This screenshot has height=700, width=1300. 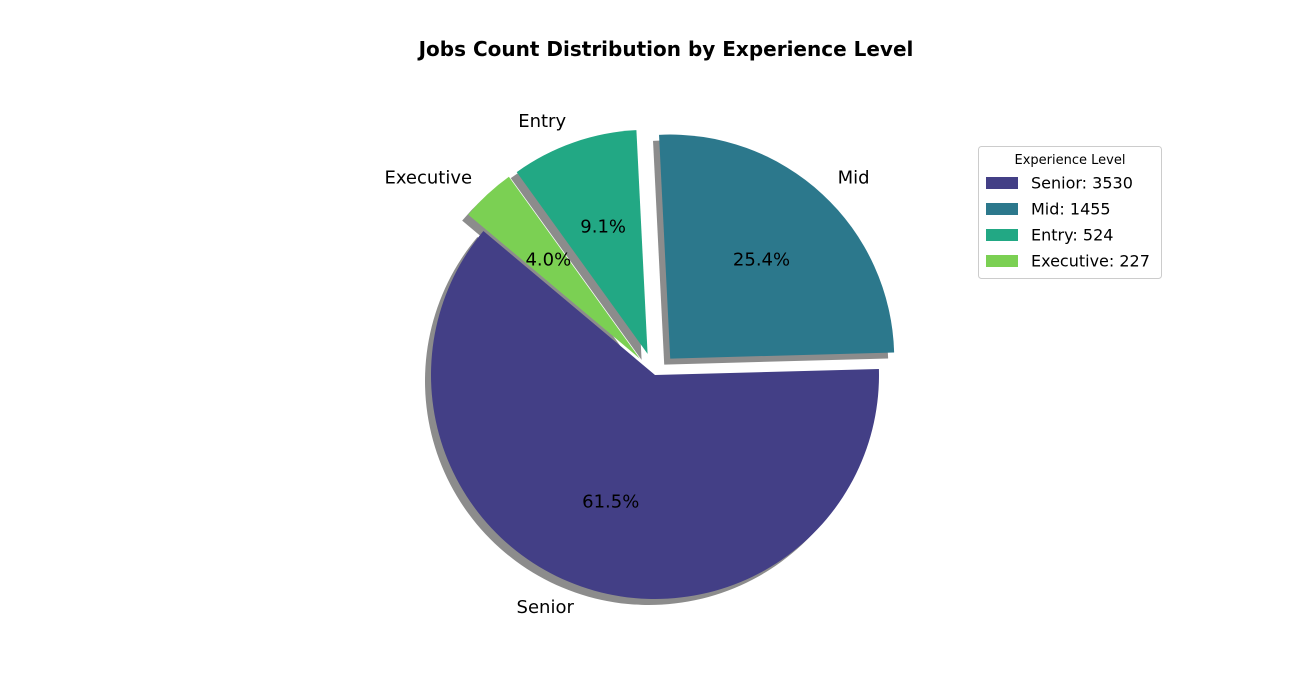 What do you see at coordinates (777, 246) in the screenshot?
I see `pie-slice-mid` at bounding box center [777, 246].